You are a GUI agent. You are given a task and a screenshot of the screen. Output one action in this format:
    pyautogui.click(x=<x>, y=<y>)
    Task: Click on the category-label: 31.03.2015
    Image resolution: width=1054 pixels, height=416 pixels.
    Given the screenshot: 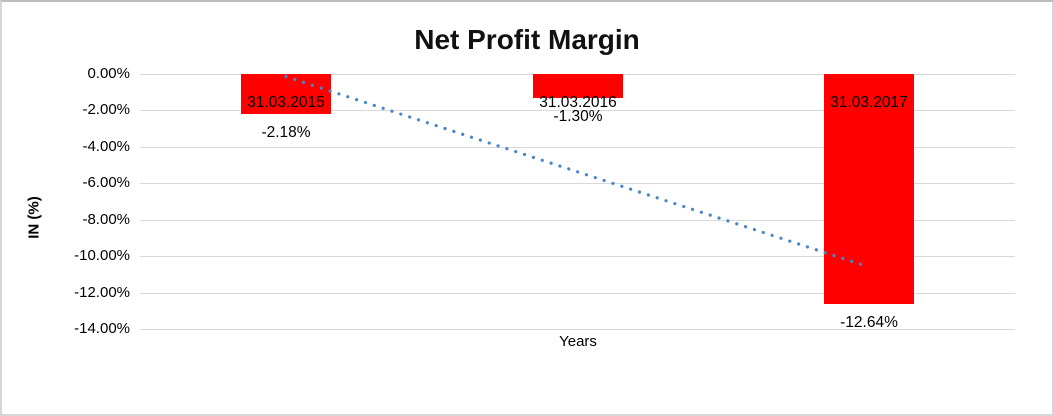 What is the action you would take?
    pyautogui.click(x=286, y=102)
    